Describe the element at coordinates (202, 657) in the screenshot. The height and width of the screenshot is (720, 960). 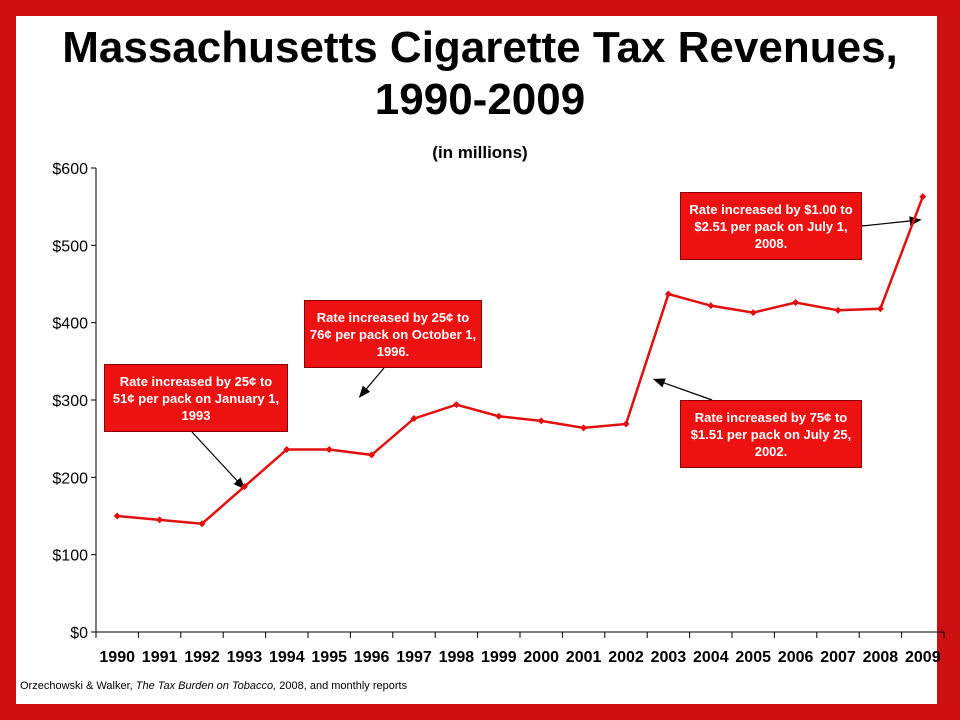
I see `x-tick-label: 1992` at that location.